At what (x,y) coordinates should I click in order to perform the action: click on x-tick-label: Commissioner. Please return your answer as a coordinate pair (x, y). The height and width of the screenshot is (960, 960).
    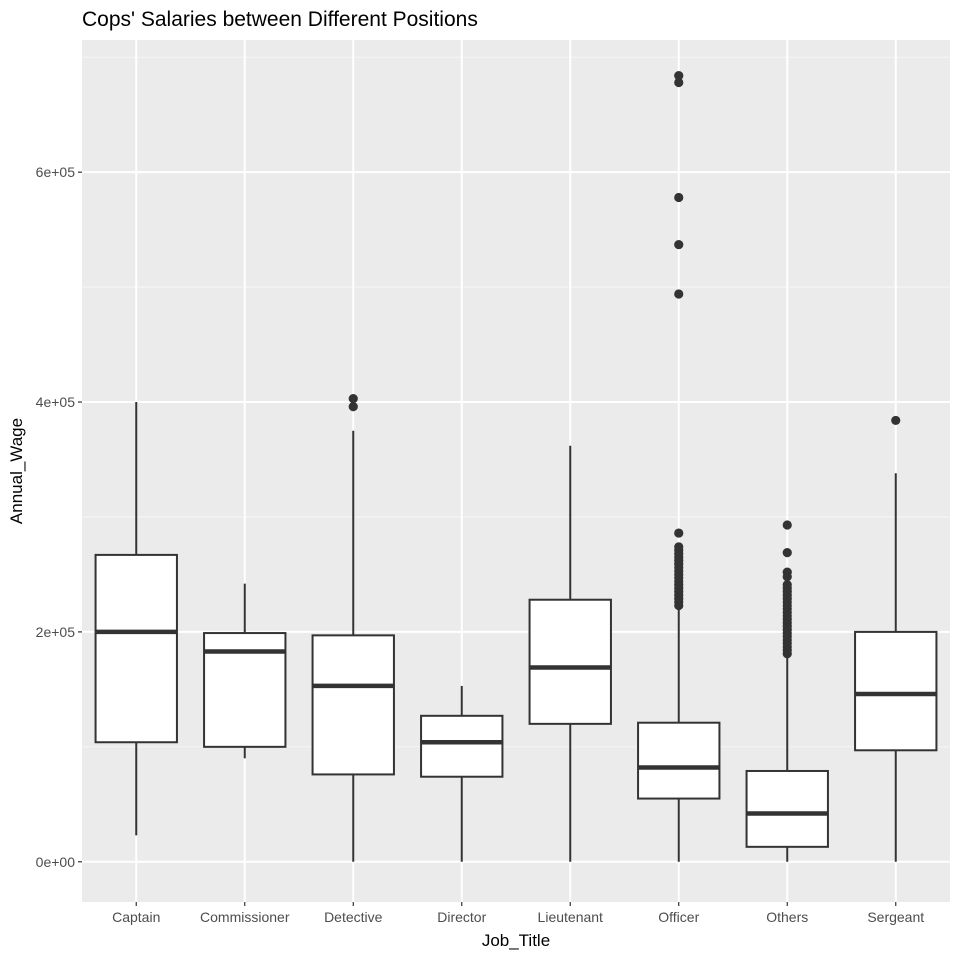
    Looking at the image, I should click on (245, 917).